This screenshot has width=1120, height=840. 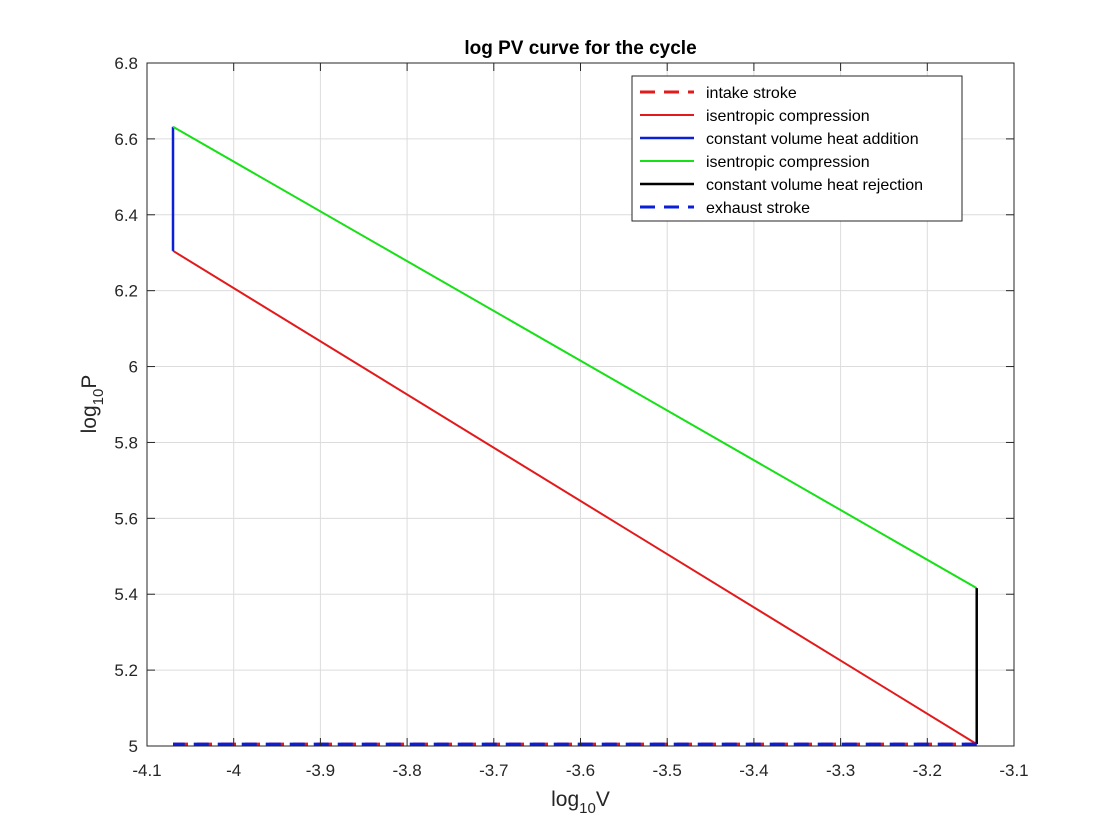 I want to click on x-tick-label: -4.1, so click(x=146, y=770).